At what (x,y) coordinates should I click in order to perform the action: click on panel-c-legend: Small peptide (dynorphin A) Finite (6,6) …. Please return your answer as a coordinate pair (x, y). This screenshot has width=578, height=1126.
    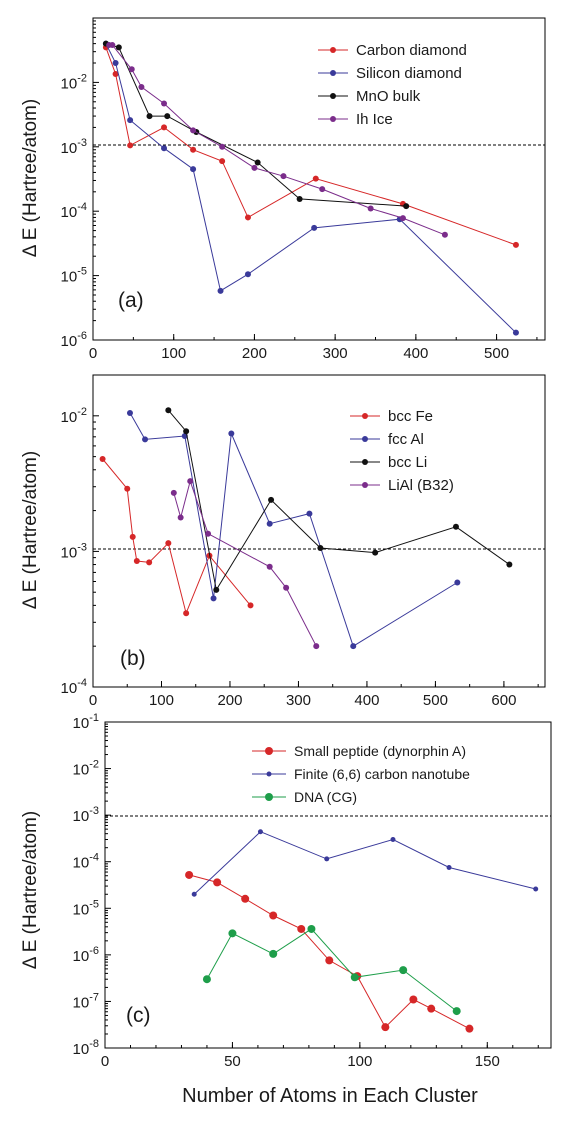
    Looking at the image, I should click on (361, 774).